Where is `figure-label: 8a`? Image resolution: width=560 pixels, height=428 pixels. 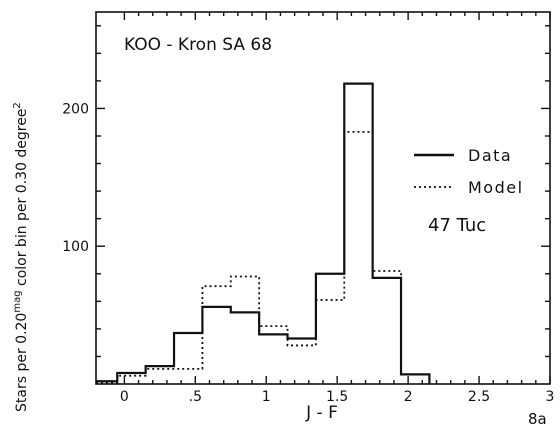 figure-label: 8a is located at coordinates (537, 419).